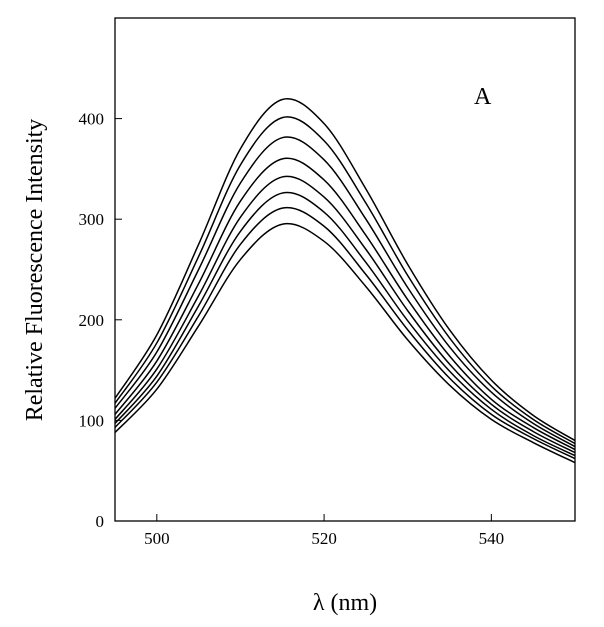 The height and width of the screenshot is (627, 604). What do you see at coordinates (35, 270) in the screenshot?
I see `y-axis-label: Relative Fluorescence Intensity` at bounding box center [35, 270].